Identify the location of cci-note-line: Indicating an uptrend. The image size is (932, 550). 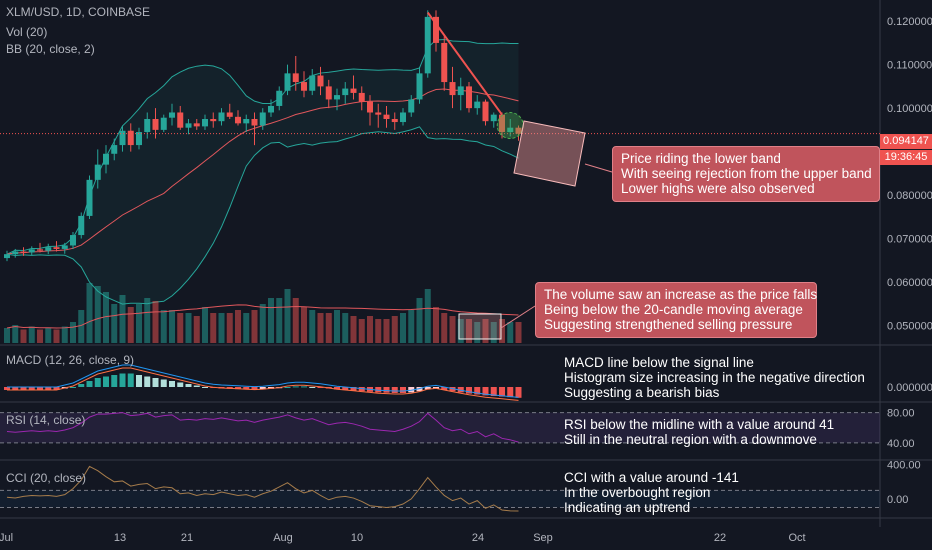
(627, 507).